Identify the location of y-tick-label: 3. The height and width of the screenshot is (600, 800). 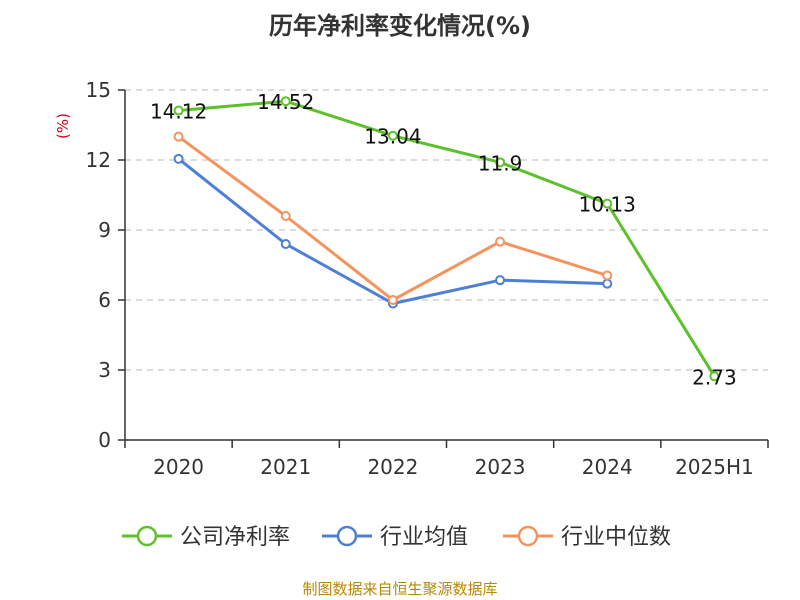
(104, 370).